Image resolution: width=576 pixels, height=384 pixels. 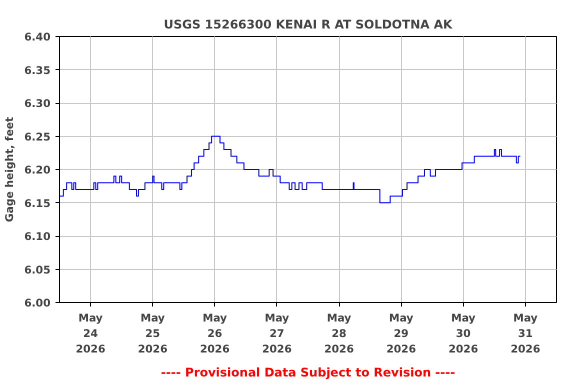 I want to click on x-tick-label: May 27 2026, so click(x=277, y=334).